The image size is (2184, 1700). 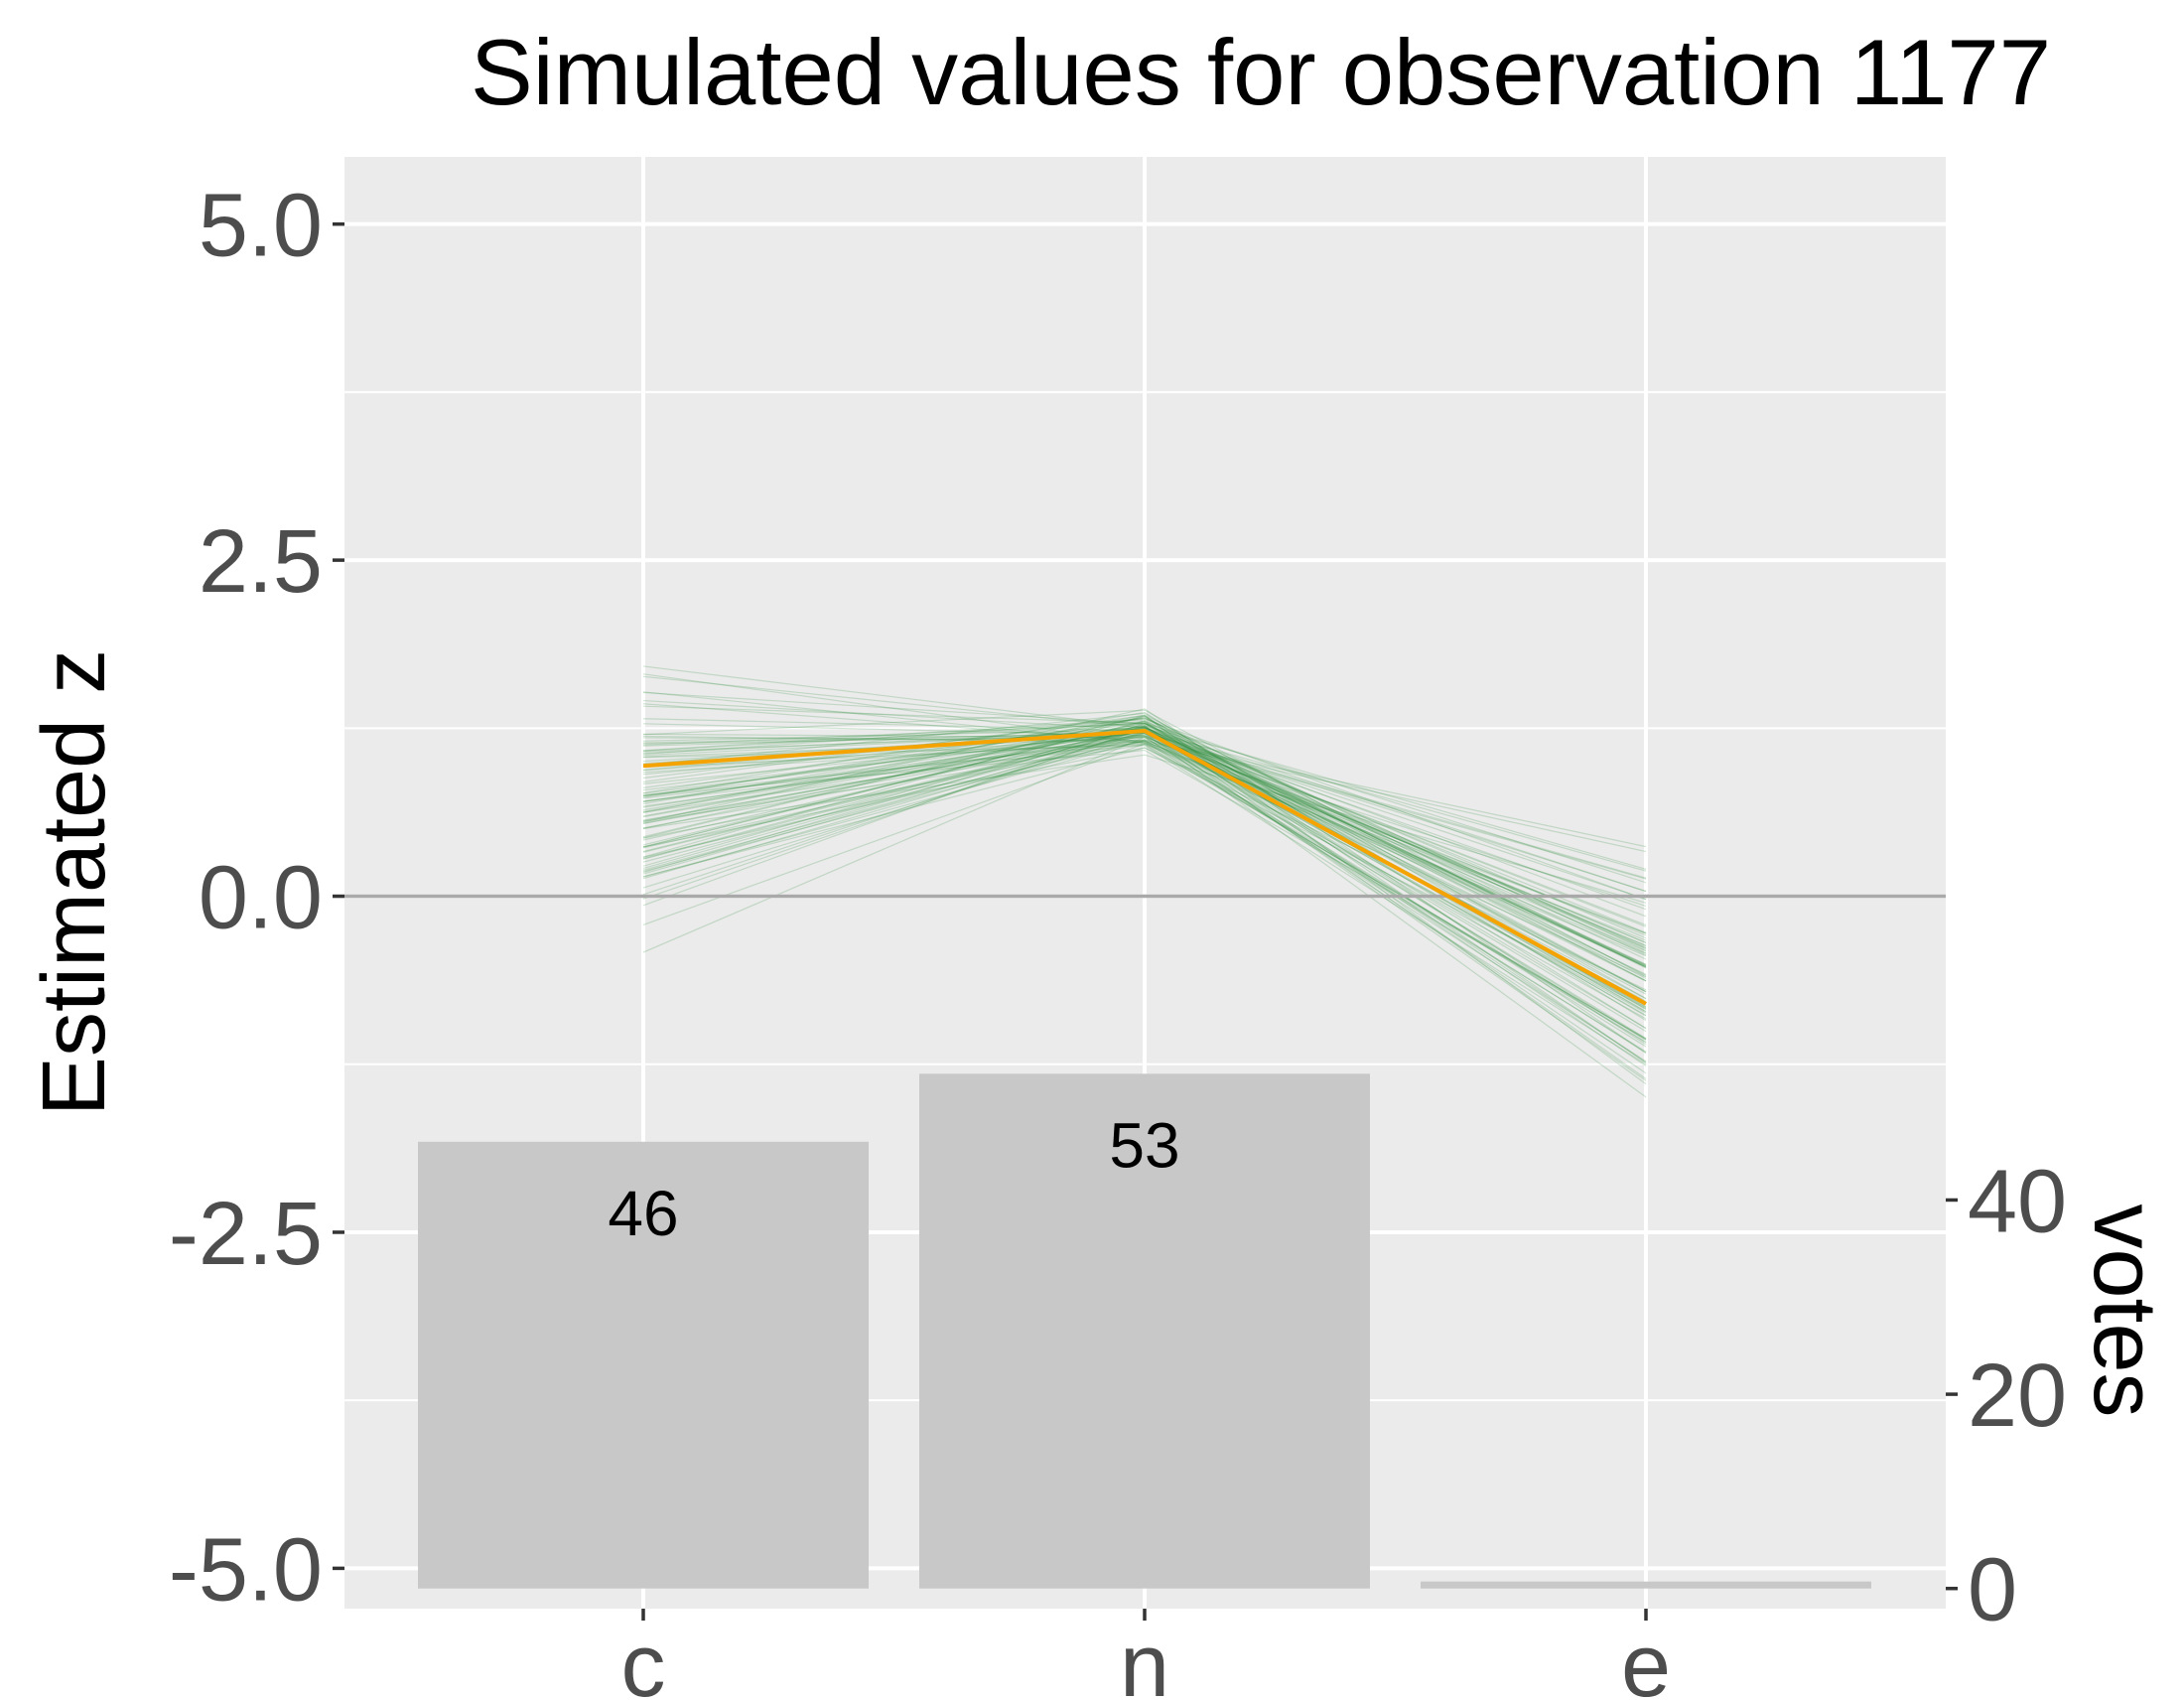 What do you see at coordinates (1261, 72) in the screenshot?
I see `chart-title: Simulated values for observation 1177` at bounding box center [1261, 72].